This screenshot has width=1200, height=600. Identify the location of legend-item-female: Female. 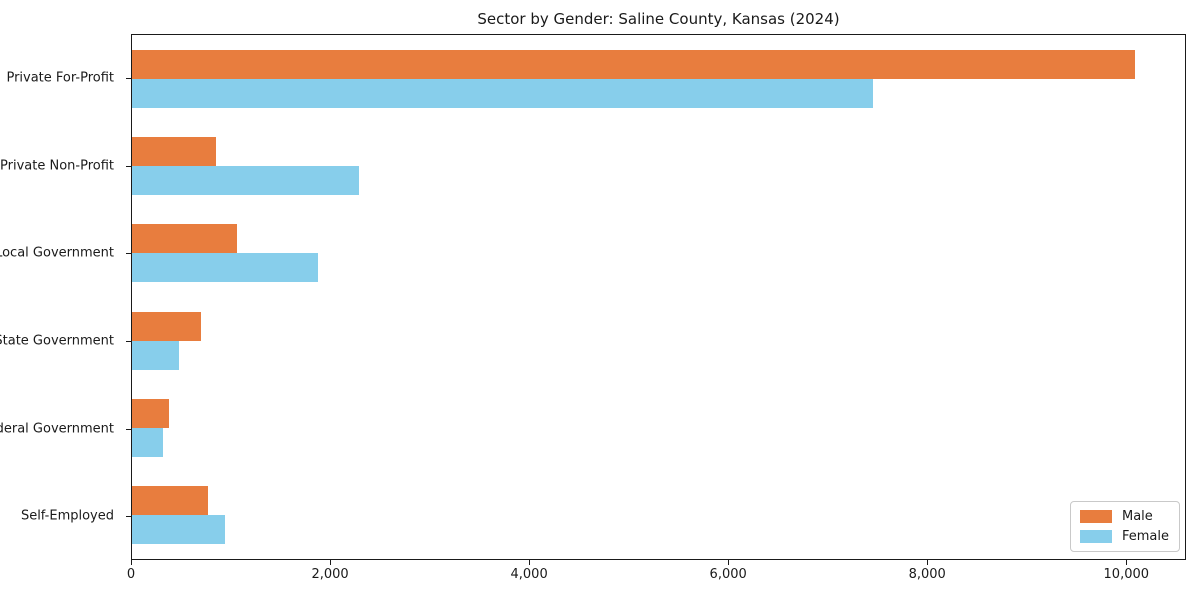
(1124, 536).